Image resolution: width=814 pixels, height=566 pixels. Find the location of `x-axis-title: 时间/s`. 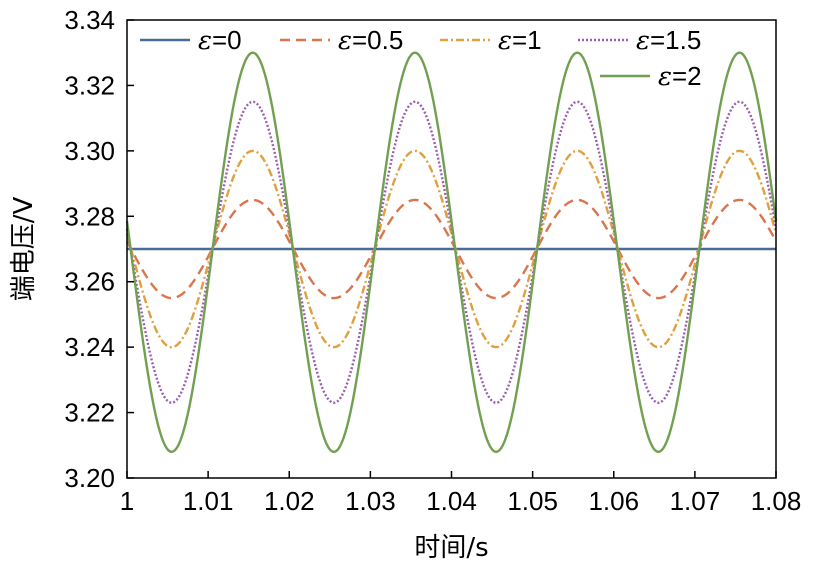

x-axis-title: 时间/s is located at coordinates (451, 548).